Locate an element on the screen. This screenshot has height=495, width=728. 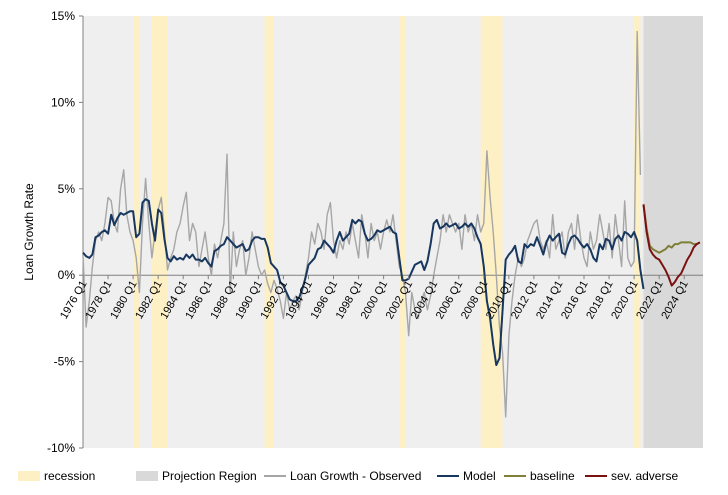
series-line-sev-adverse is located at coordinates (671, 245).